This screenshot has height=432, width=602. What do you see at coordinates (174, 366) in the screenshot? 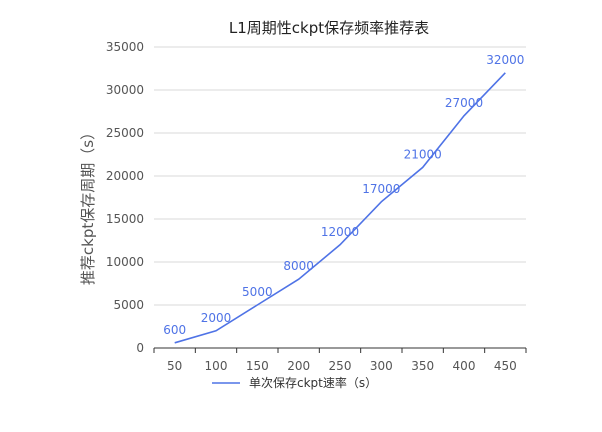
I see `x-tick-label: 50` at bounding box center [174, 366].